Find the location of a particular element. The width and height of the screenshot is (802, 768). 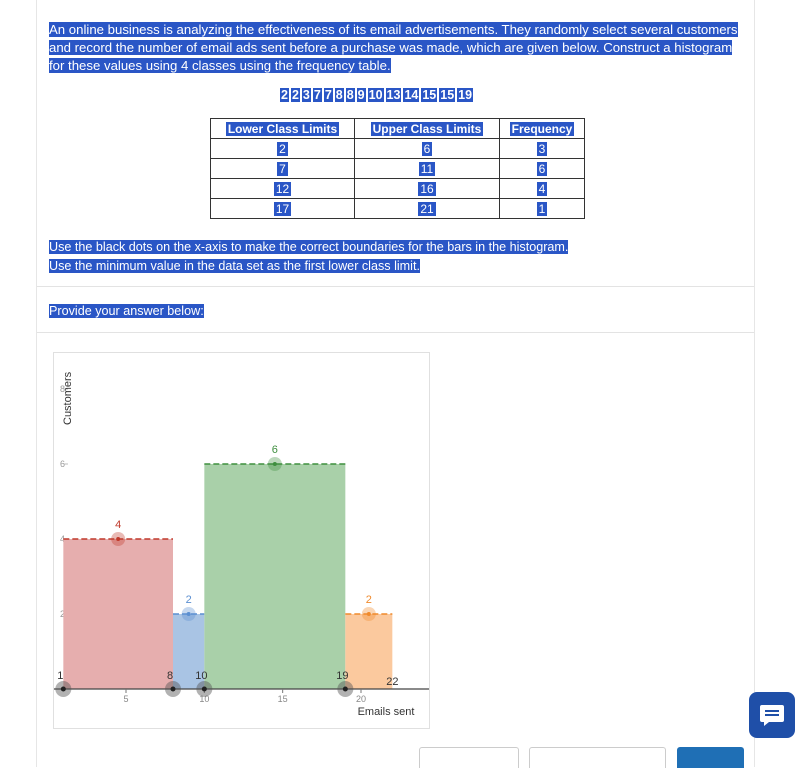

data-value: 14 is located at coordinates (411, 95).